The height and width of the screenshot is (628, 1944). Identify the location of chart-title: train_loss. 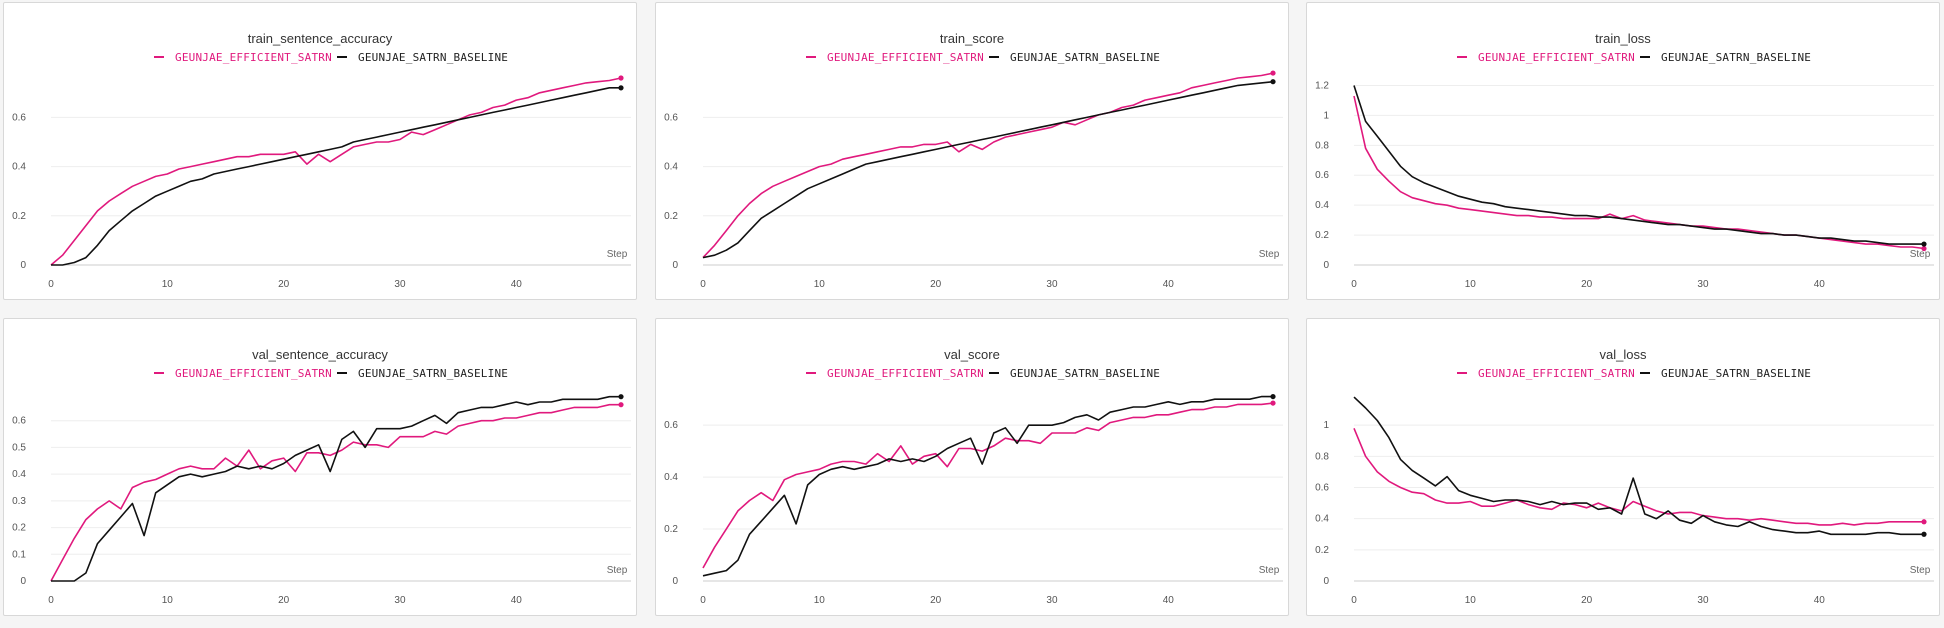
(1623, 38).